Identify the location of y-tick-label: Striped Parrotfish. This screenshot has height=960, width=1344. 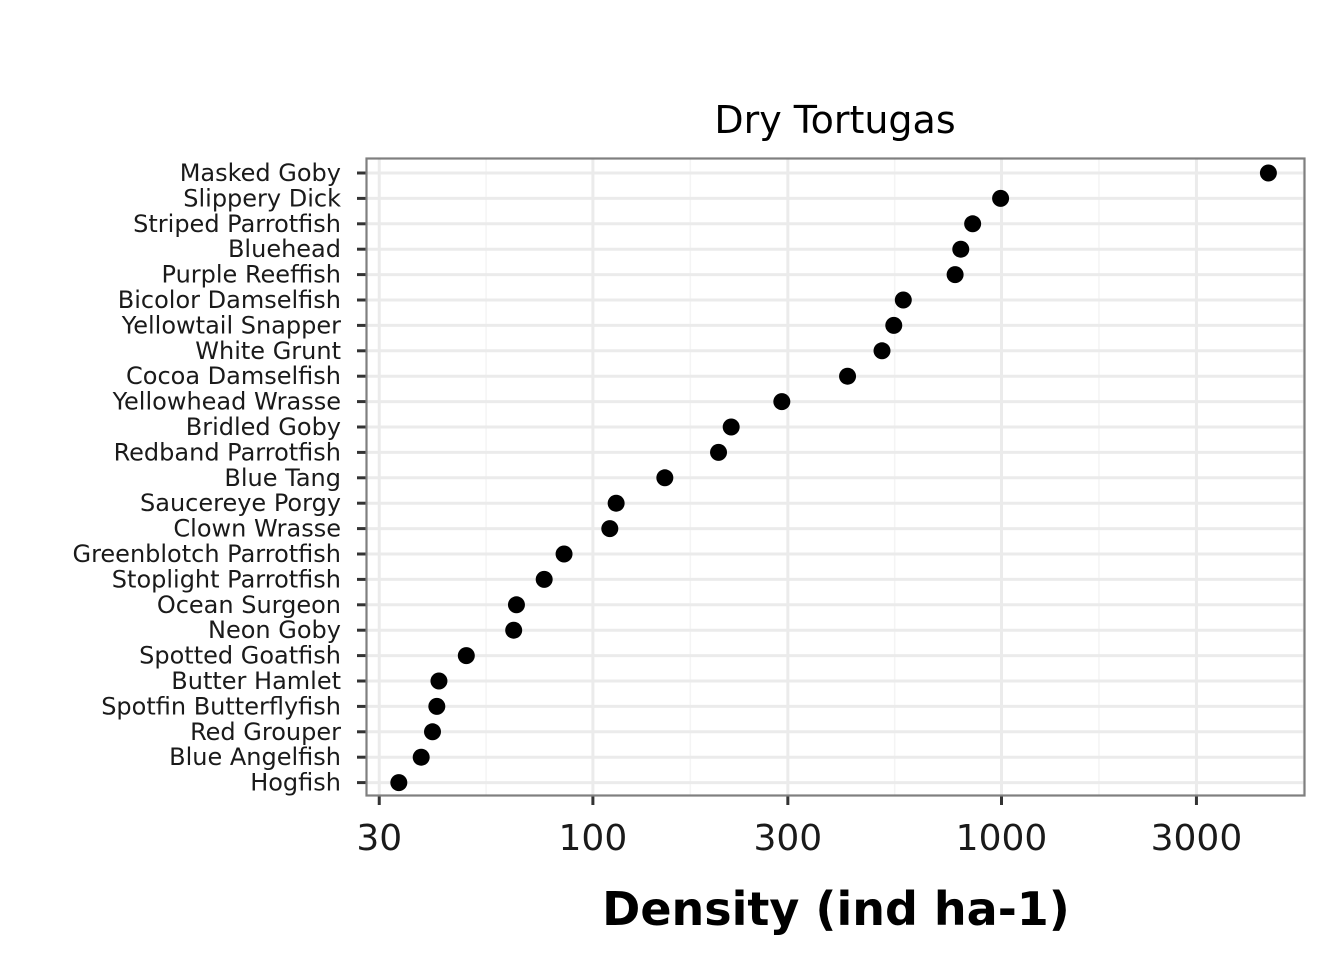
(237, 224).